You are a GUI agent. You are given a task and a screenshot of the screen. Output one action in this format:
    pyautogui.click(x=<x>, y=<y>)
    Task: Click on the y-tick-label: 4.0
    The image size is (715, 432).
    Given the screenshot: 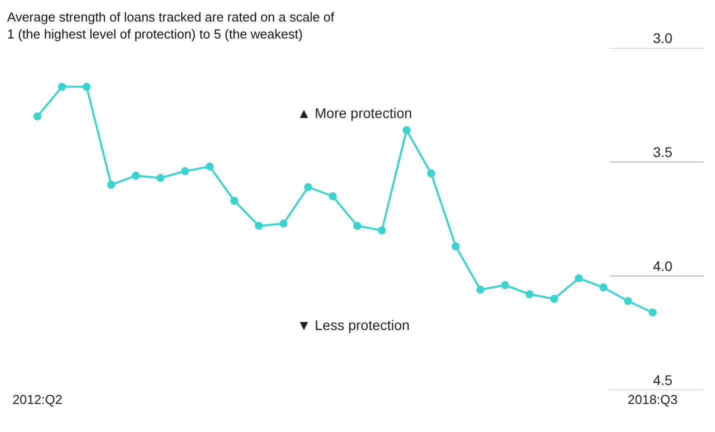 What is the action you would take?
    pyautogui.click(x=663, y=266)
    